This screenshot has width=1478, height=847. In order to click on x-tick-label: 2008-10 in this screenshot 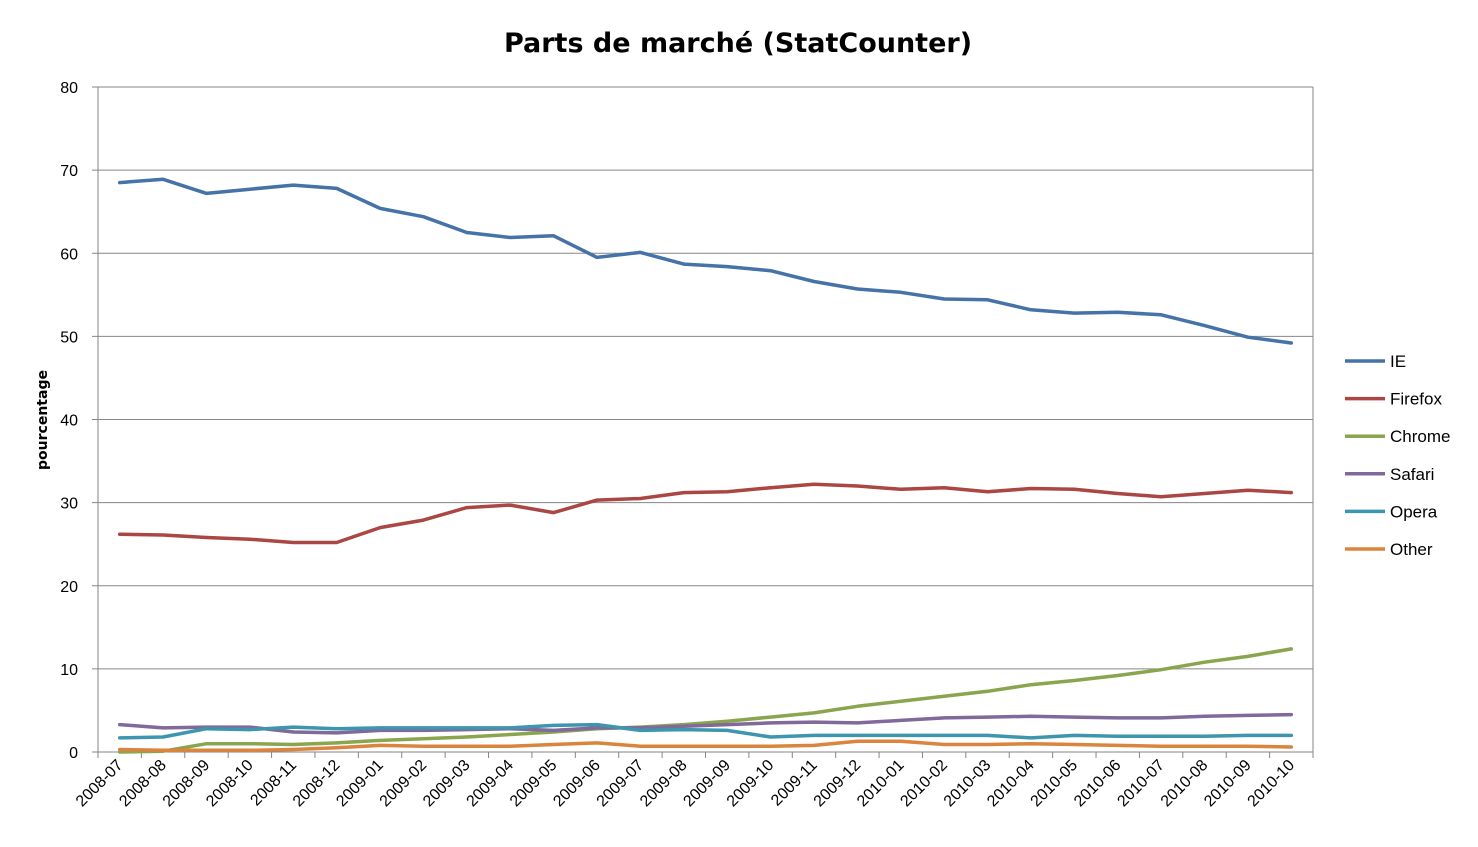, I will do `click(230, 784)`.